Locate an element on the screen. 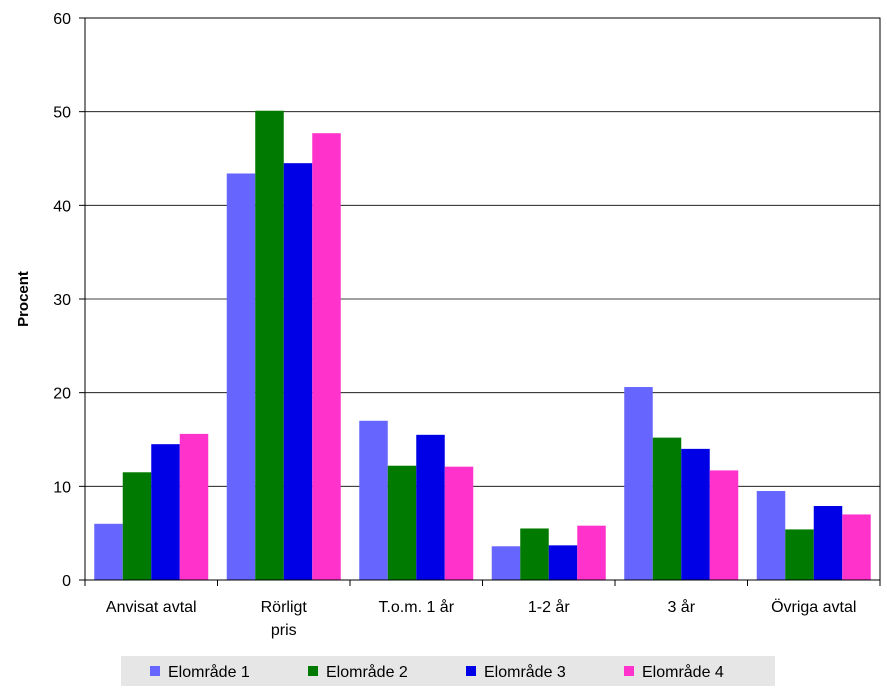 The height and width of the screenshot is (693, 887). y-tick-label: 20 is located at coordinates (62, 394).